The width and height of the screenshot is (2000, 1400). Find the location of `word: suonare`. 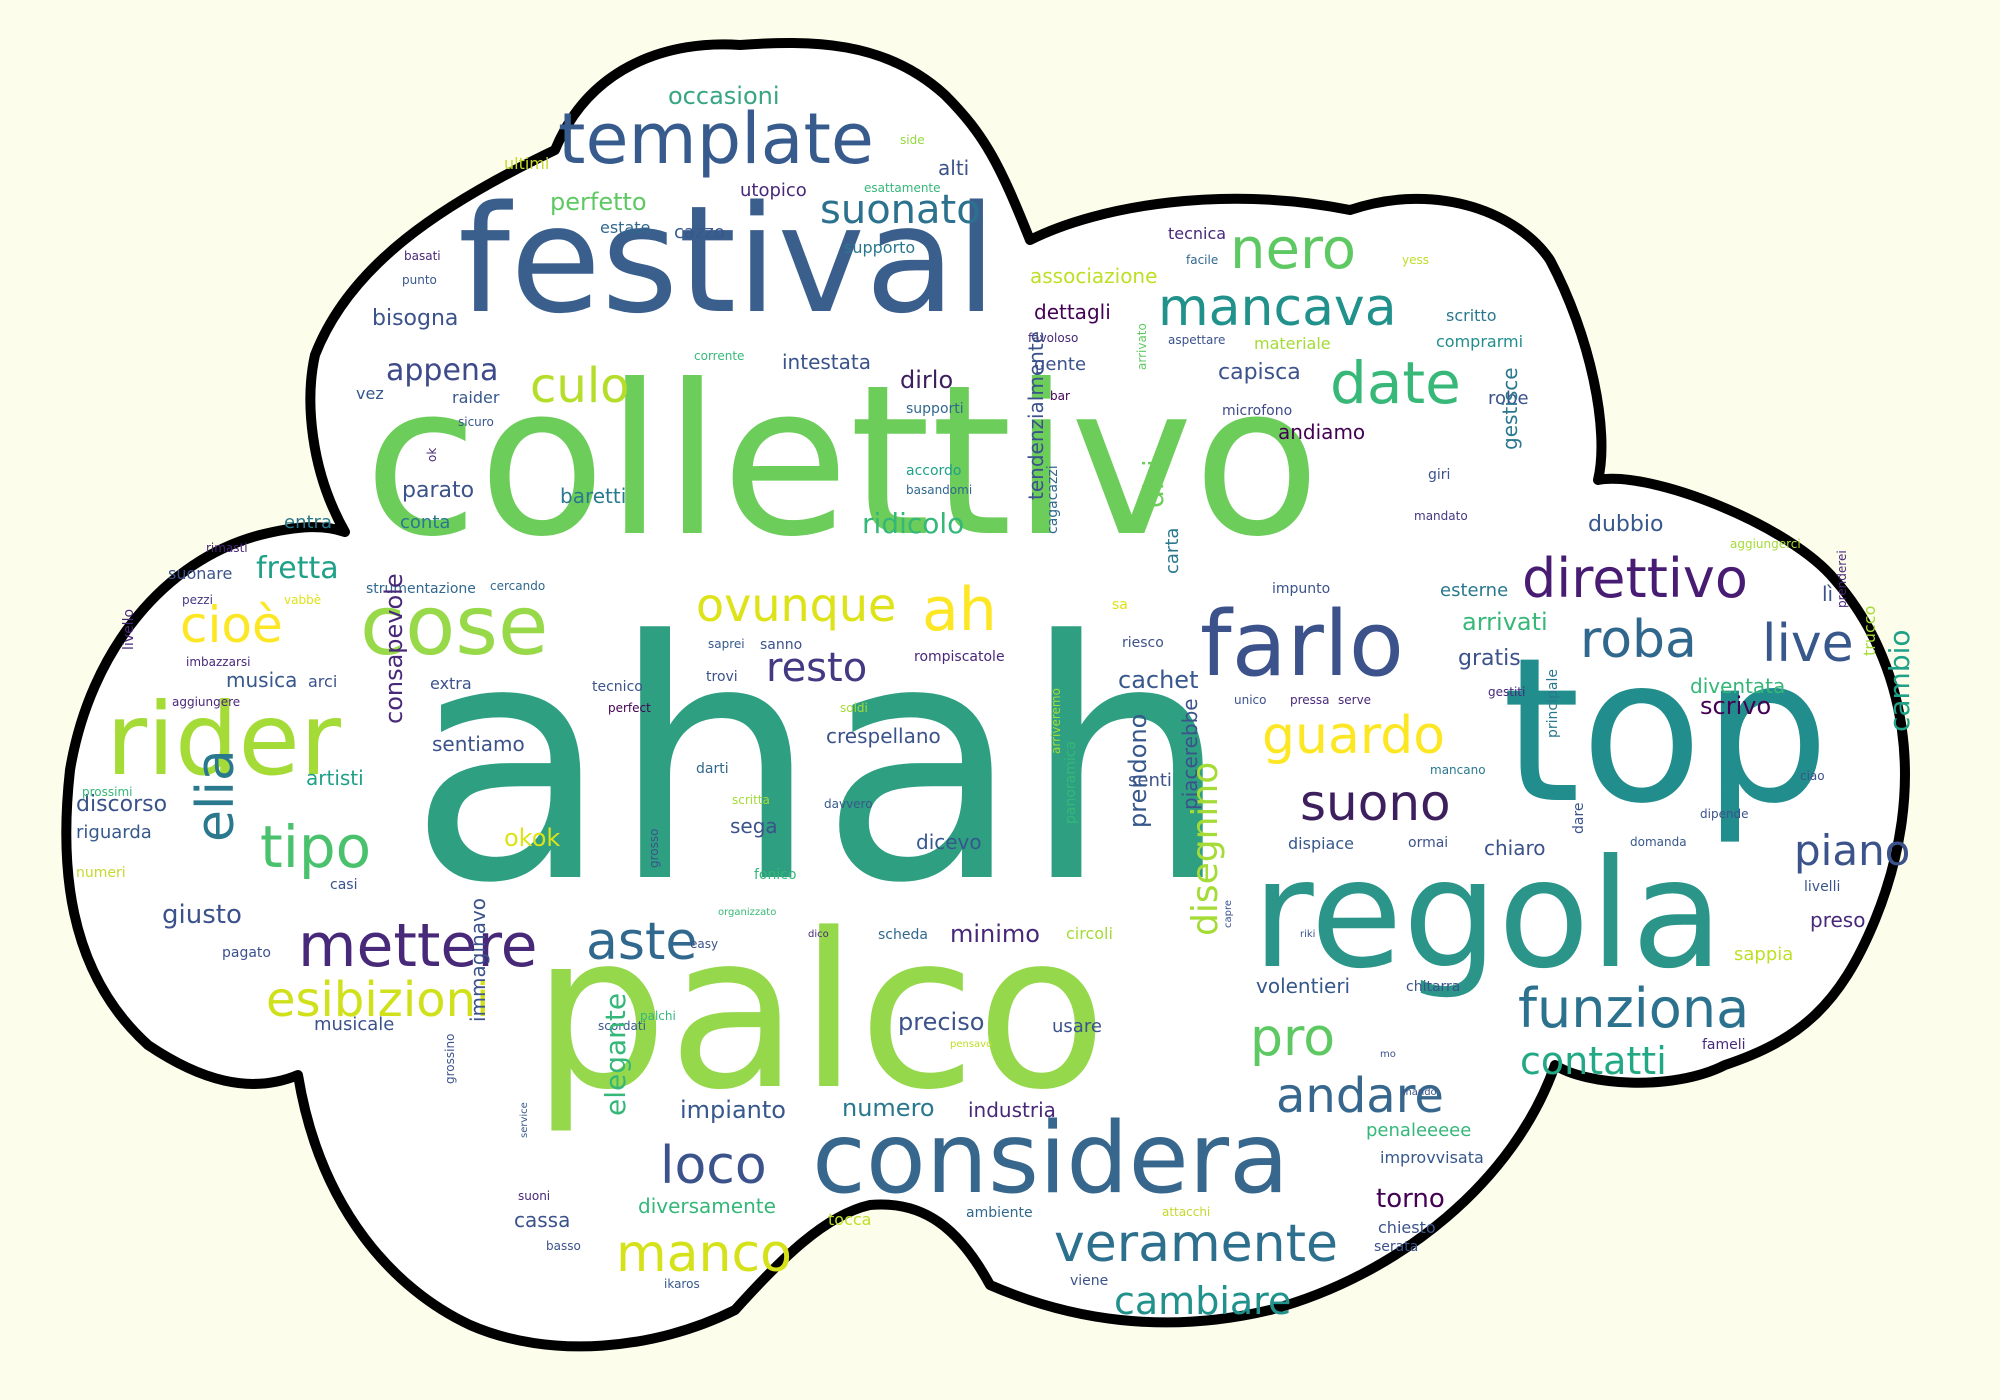

word: suonare is located at coordinates (200, 573).